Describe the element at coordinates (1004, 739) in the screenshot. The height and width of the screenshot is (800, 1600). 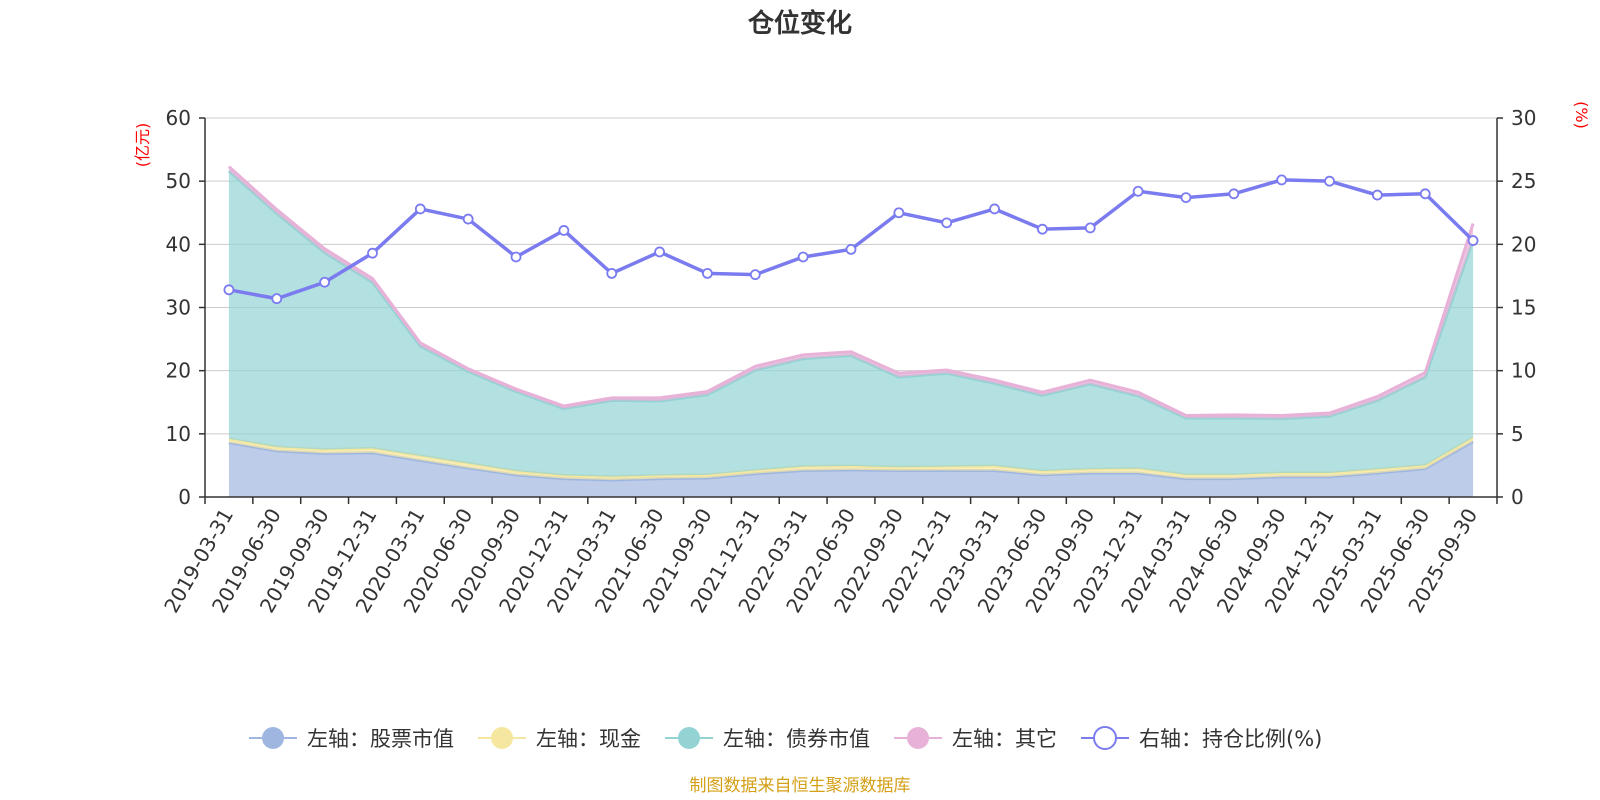
I see `legend-label: 左轴：其它` at that location.